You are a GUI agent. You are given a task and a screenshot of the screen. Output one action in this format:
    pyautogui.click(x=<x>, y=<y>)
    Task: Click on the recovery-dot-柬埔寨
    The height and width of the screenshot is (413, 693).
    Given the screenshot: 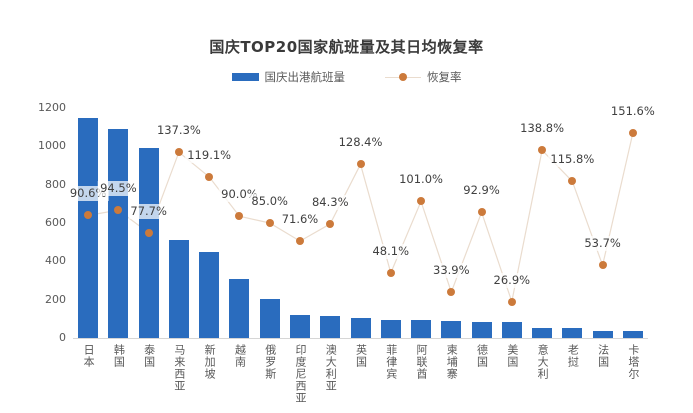 What is the action you would take?
    pyautogui.click(x=451, y=292)
    